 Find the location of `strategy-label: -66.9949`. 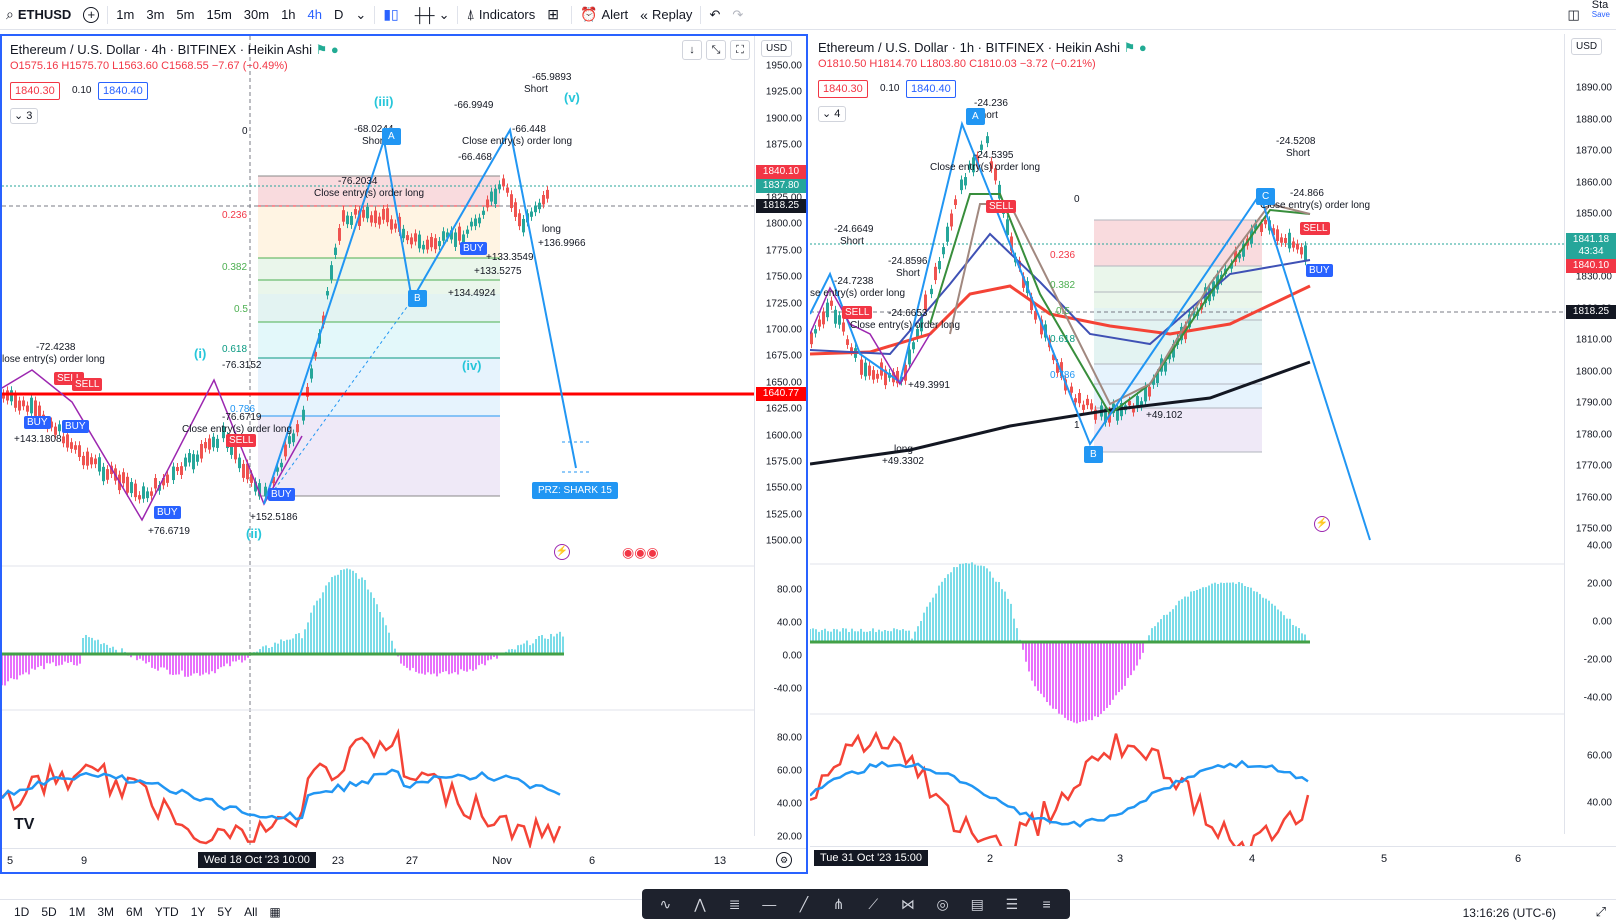

strategy-label: -66.9949 is located at coordinates (474, 105).